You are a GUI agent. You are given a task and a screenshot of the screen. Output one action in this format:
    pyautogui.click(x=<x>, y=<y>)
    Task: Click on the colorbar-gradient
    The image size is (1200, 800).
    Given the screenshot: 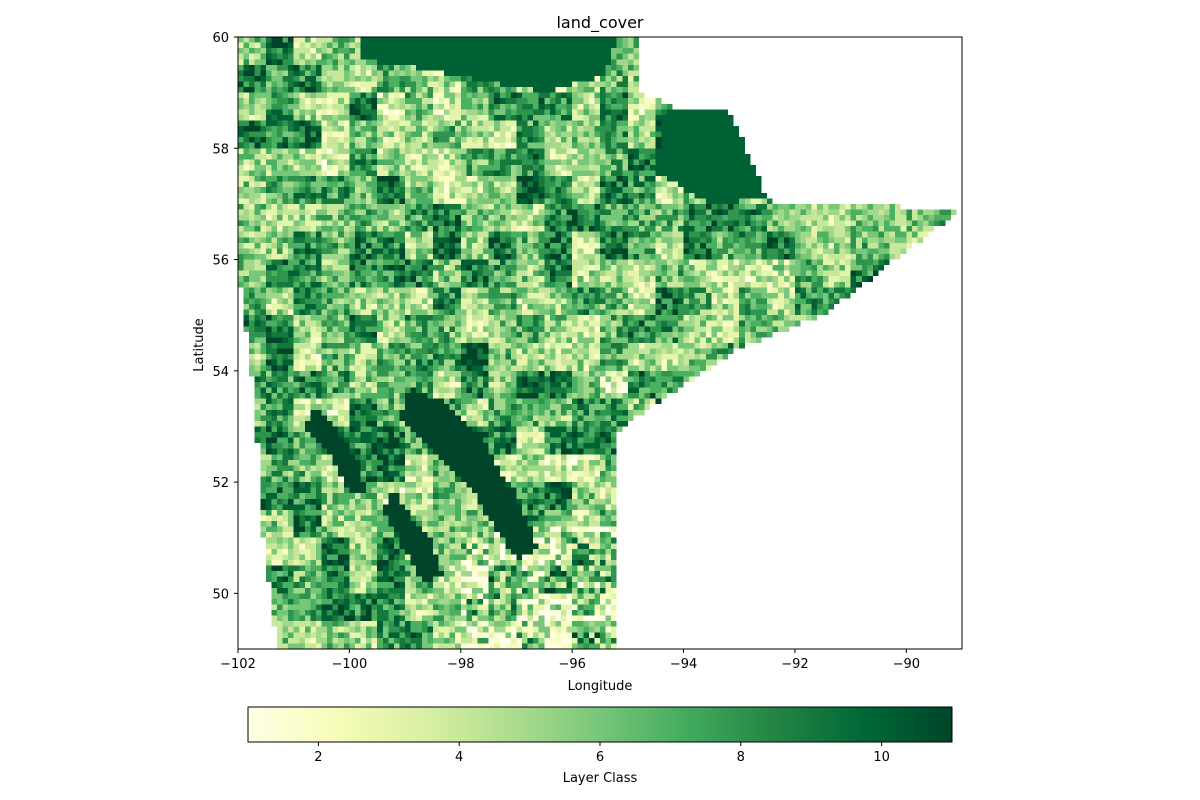 What is the action you would take?
    pyautogui.click(x=600, y=724)
    